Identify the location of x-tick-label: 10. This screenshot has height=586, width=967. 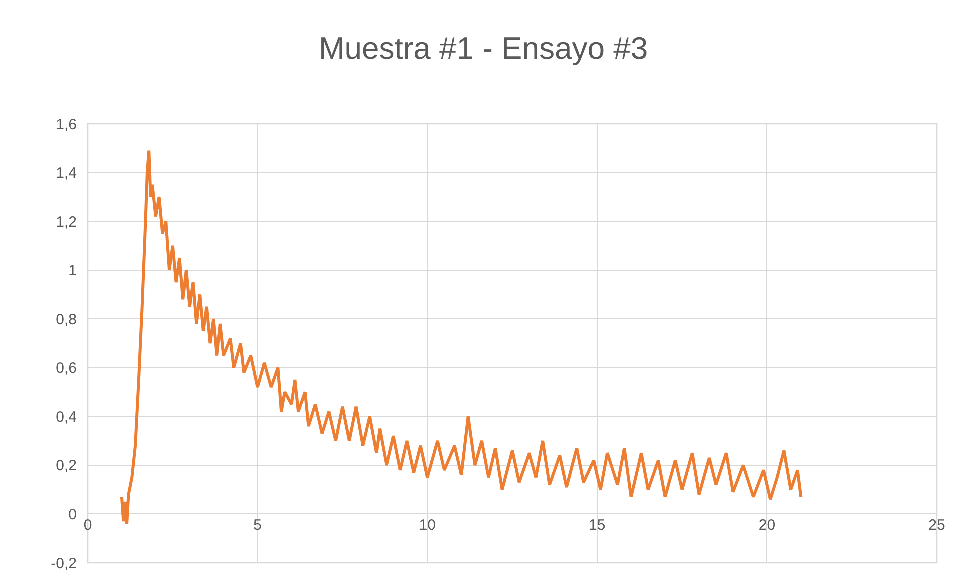
(427, 525).